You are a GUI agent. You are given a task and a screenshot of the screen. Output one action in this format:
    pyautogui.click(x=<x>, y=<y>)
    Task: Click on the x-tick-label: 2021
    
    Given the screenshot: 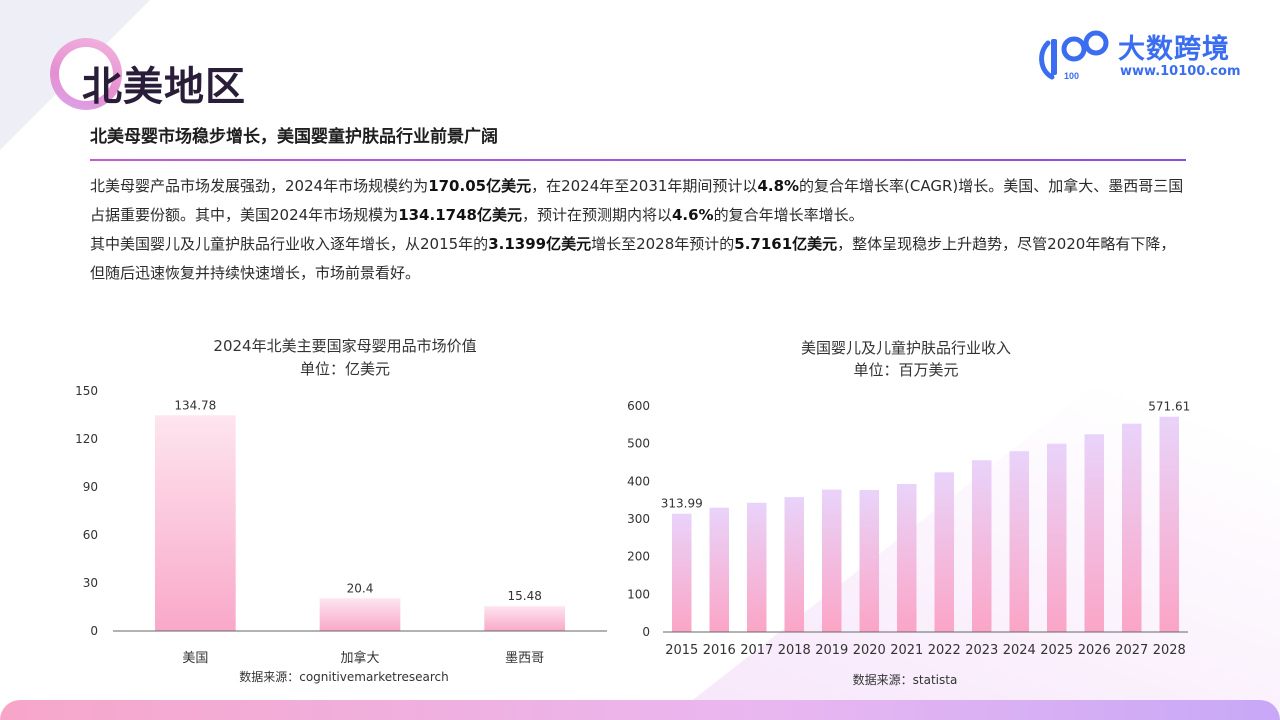 What is the action you would take?
    pyautogui.click(x=906, y=650)
    